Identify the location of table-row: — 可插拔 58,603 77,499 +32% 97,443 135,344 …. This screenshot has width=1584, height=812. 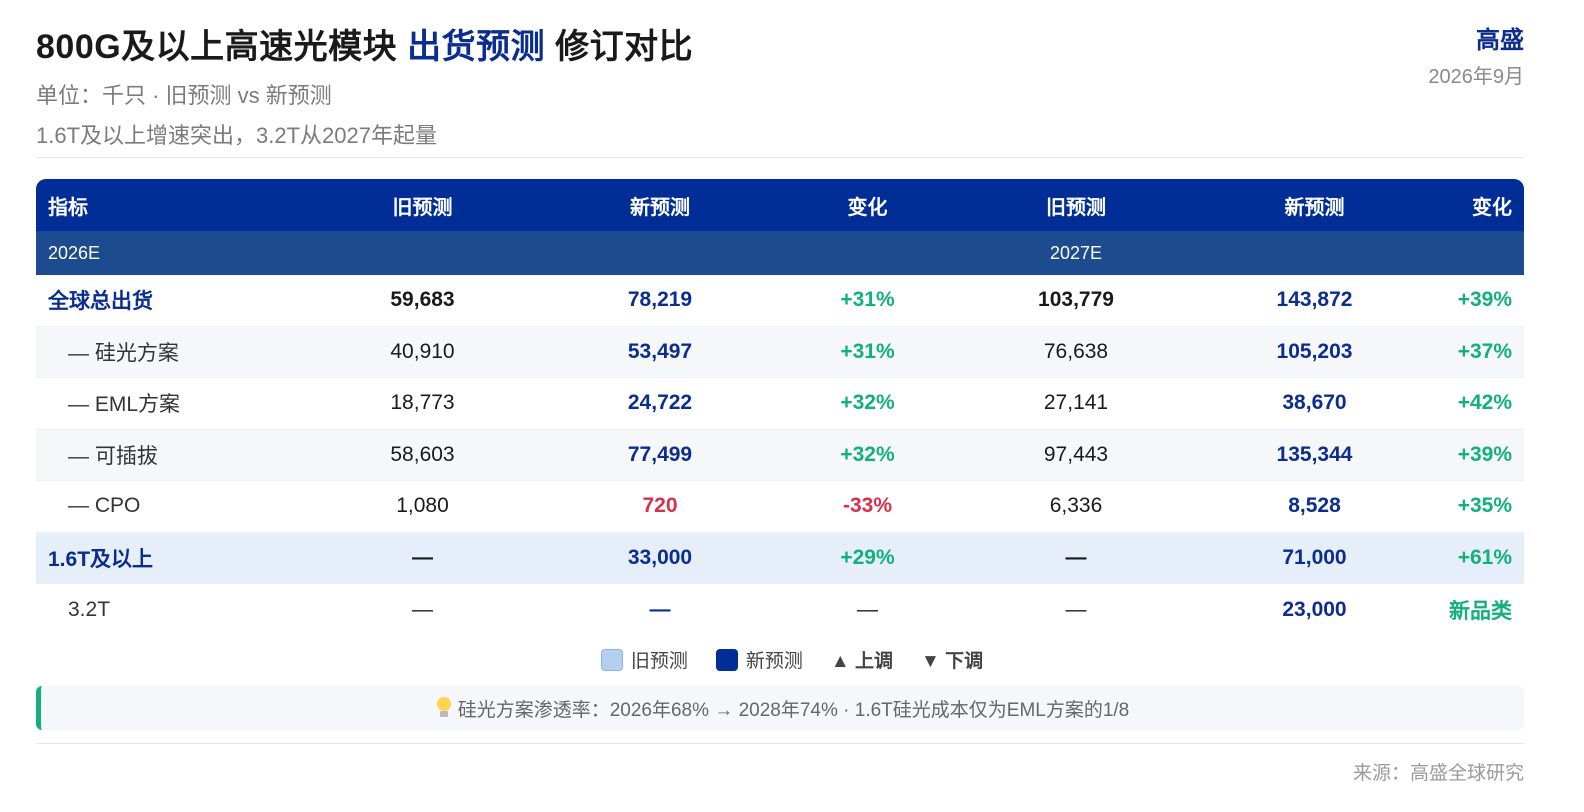
(780, 455).